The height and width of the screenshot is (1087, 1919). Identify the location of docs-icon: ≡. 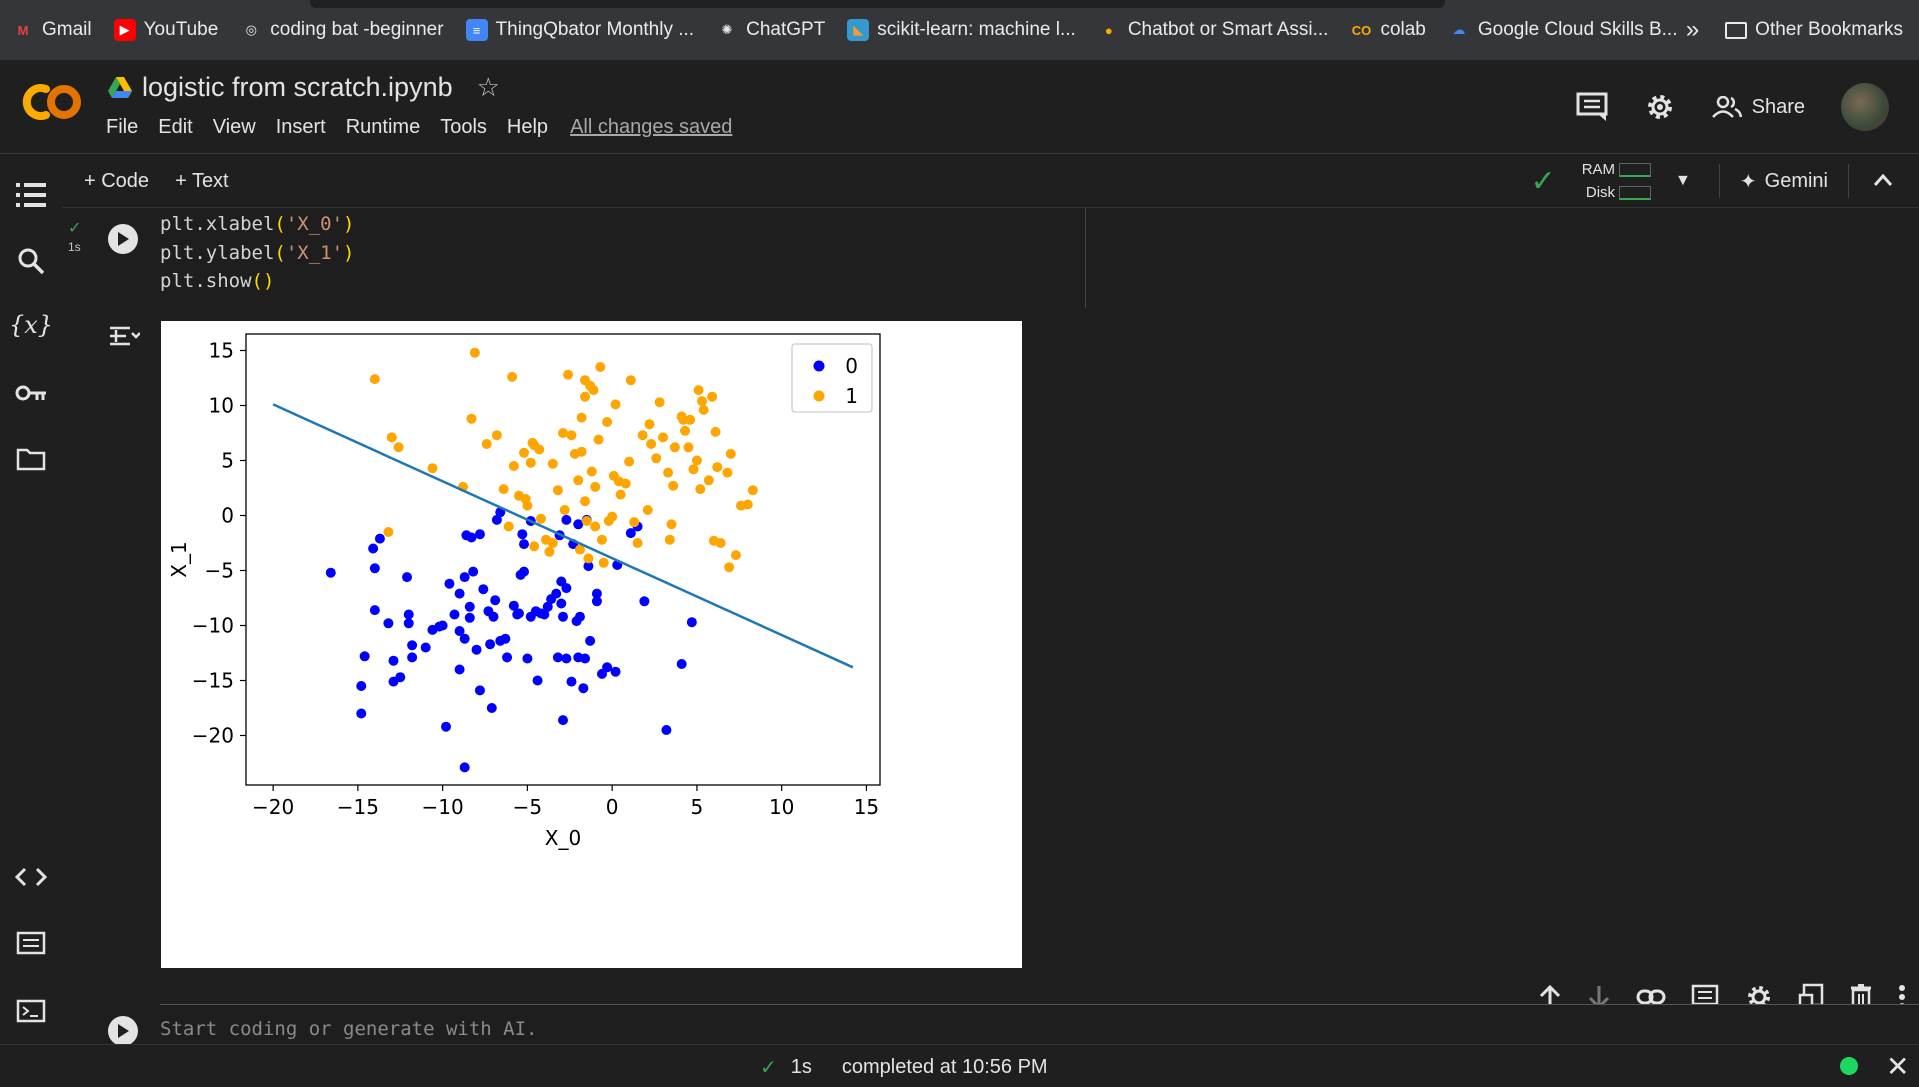
(476, 30).